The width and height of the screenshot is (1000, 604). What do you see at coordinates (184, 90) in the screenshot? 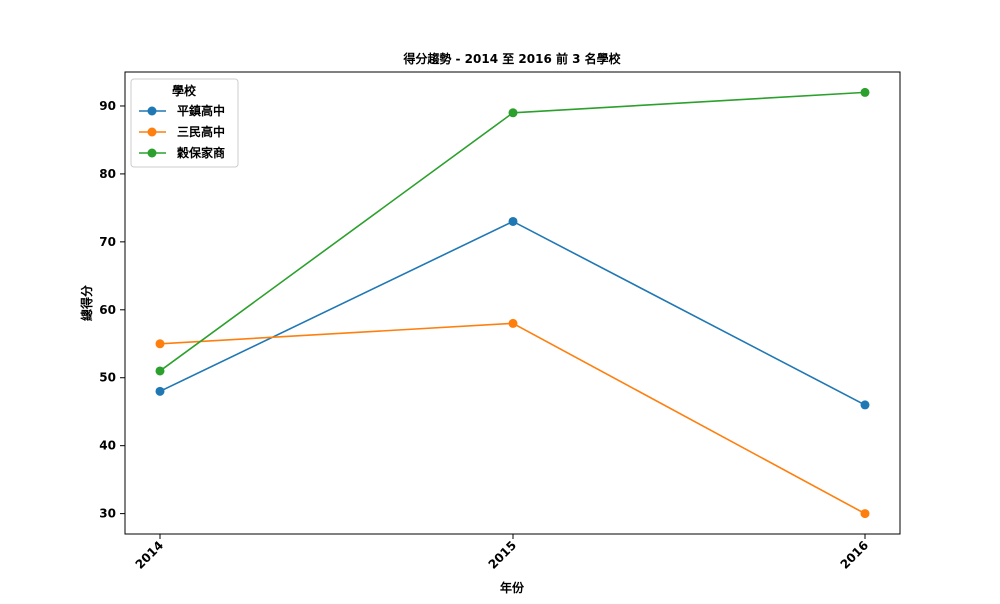
I see `legend-title: 學校` at bounding box center [184, 90].